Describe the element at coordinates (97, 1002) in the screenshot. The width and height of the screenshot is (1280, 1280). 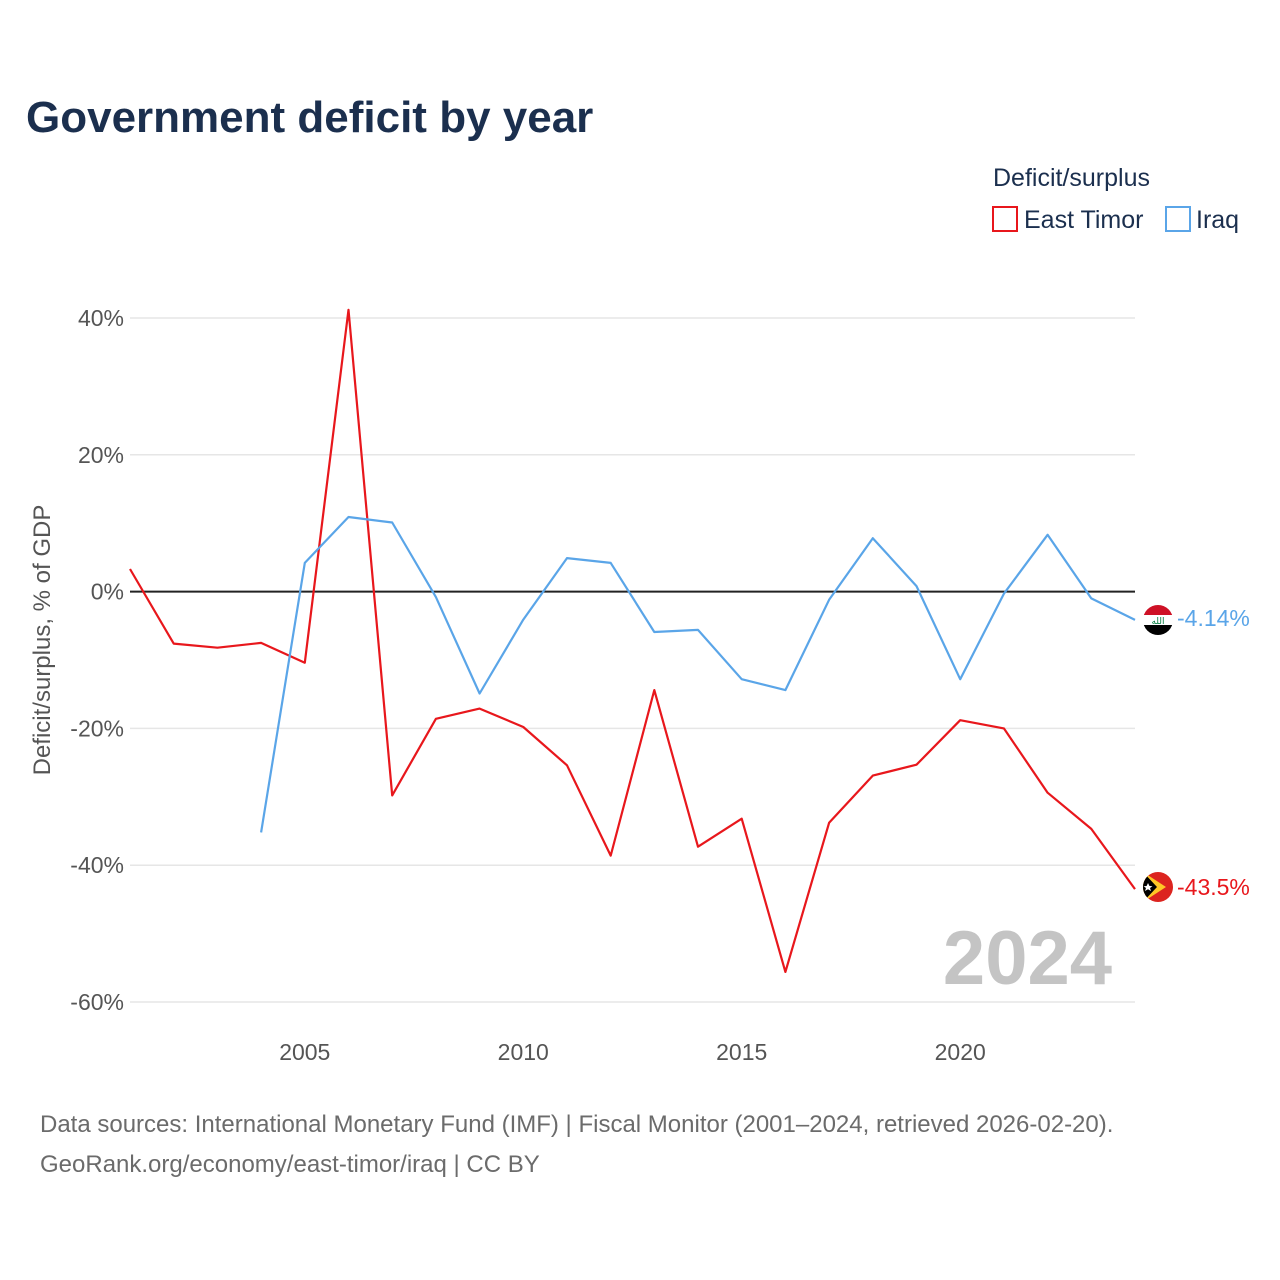
I see `y-tick-label: -60%` at that location.